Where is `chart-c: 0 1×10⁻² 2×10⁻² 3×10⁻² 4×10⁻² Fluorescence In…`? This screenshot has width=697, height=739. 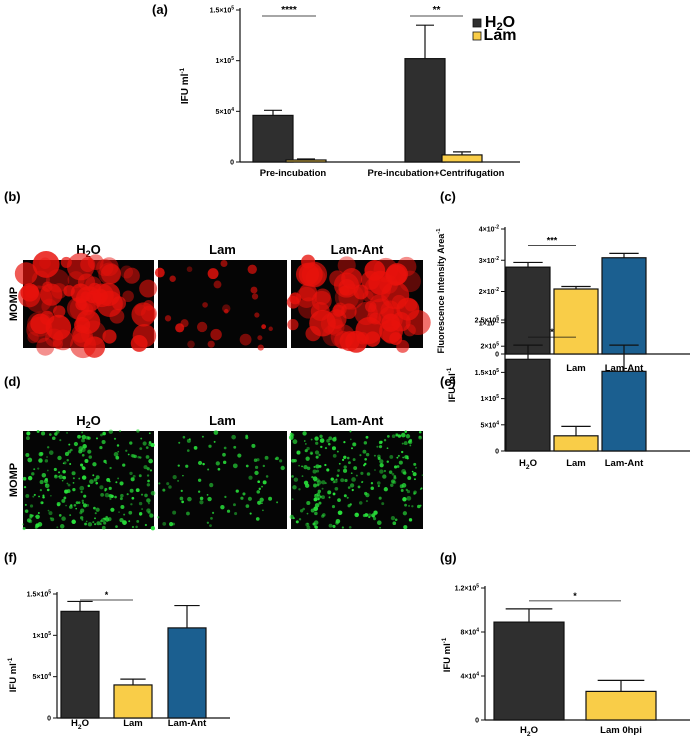
chart-c: 0 1×10⁻² 2×10⁻² 3×10⁻² 4×10⁻² Fluorescence In… is located at coordinates (563, 300).